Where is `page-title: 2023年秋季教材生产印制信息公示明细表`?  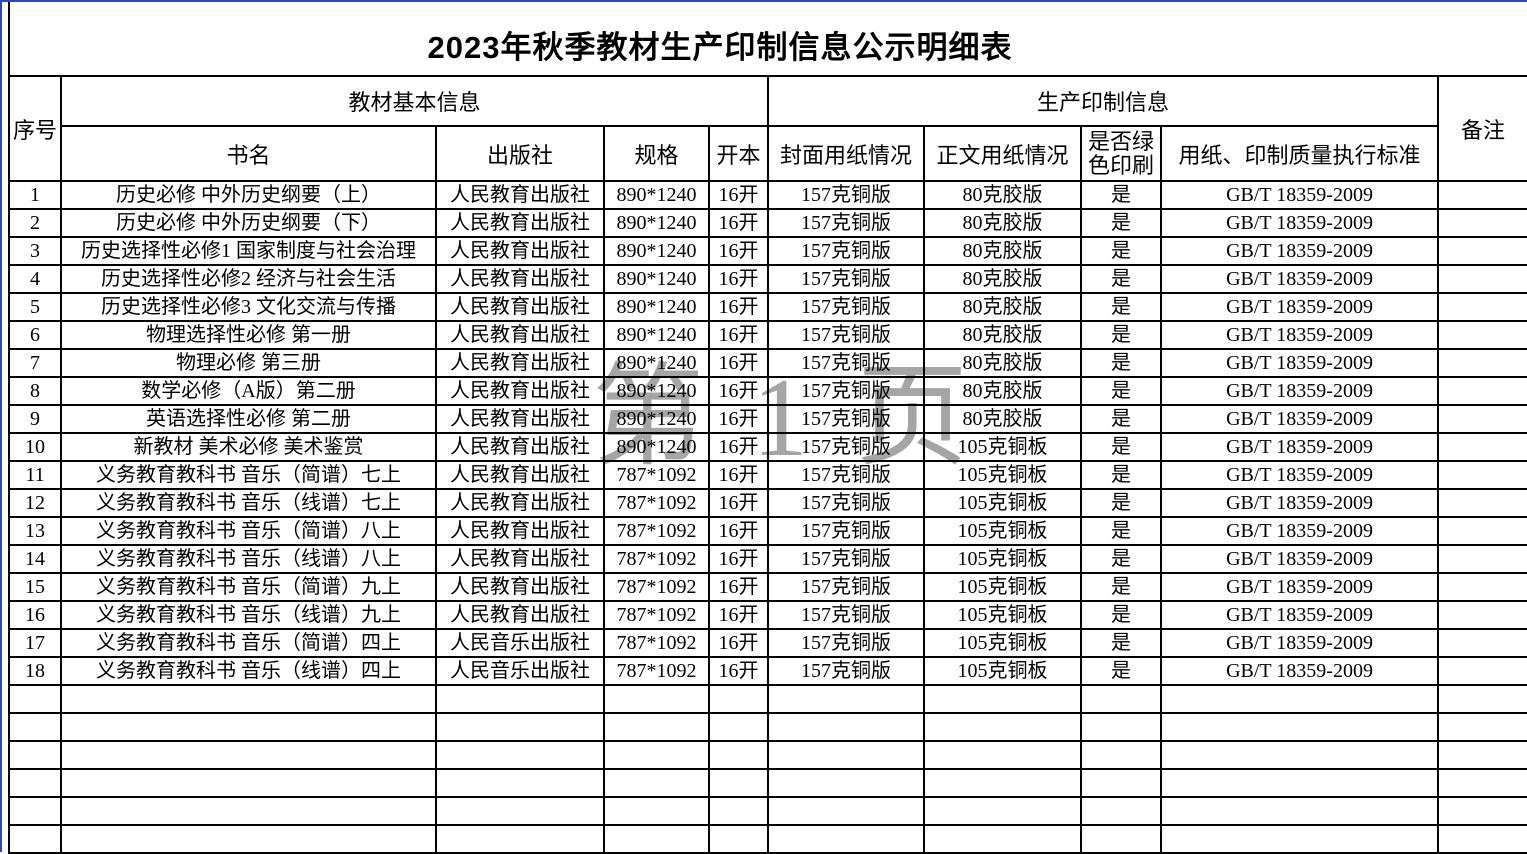 page-title: 2023年秋季教材生产印制信息公示明细表 is located at coordinates (720, 47).